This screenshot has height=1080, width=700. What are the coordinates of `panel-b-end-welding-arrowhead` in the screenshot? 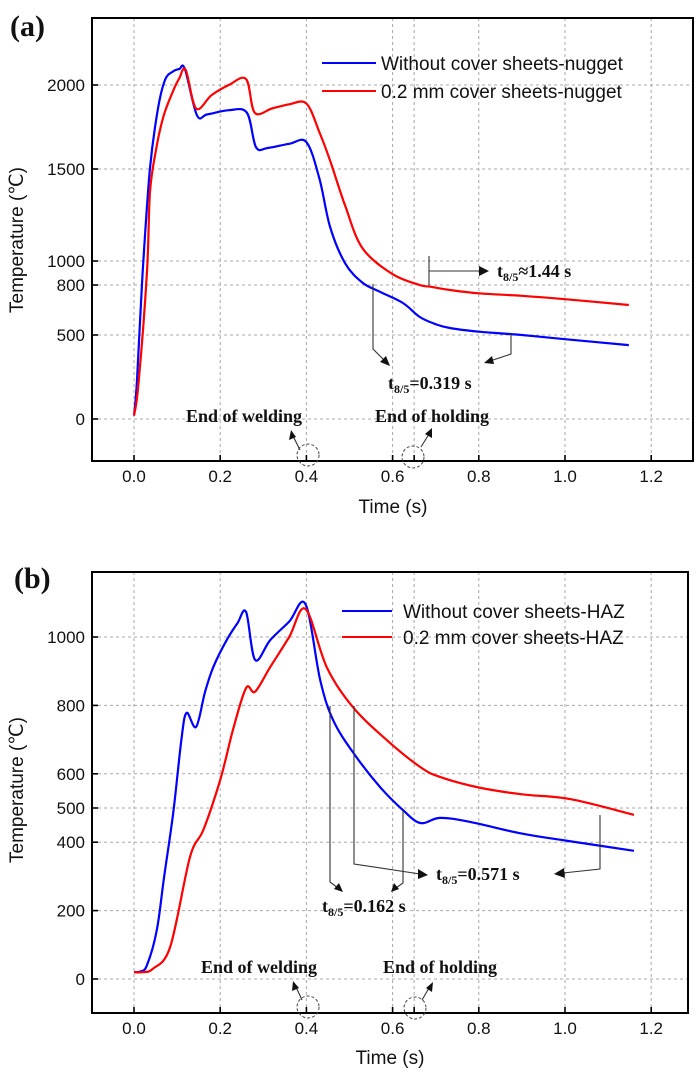 It's located at (295, 986).